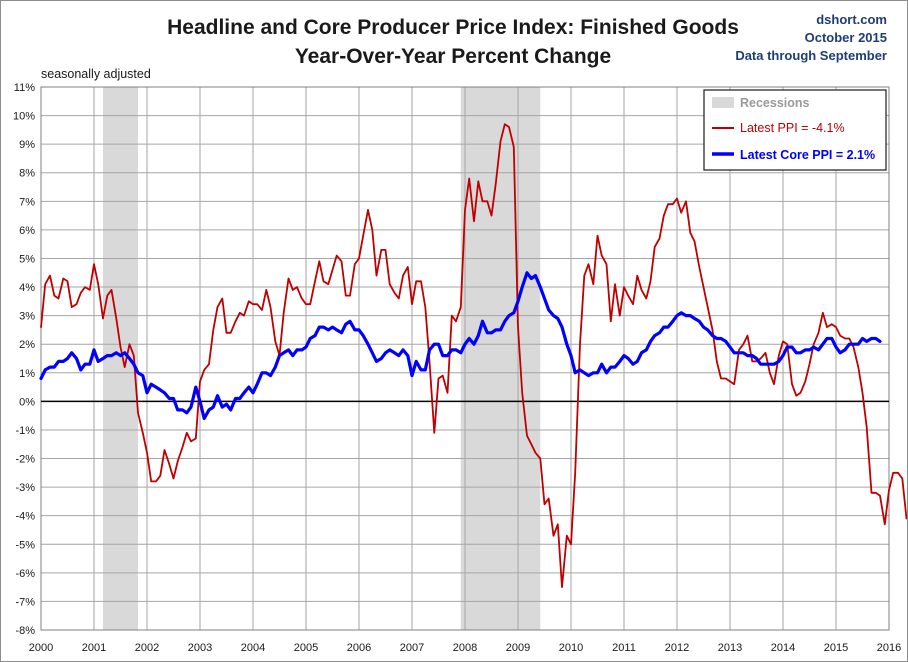 The width and height of the screenshot is (908, 662). What do you see at coordinates (359, 648) in the screenshot?
I see `x-tick-label: 2006` at bounding box center [359, 648].